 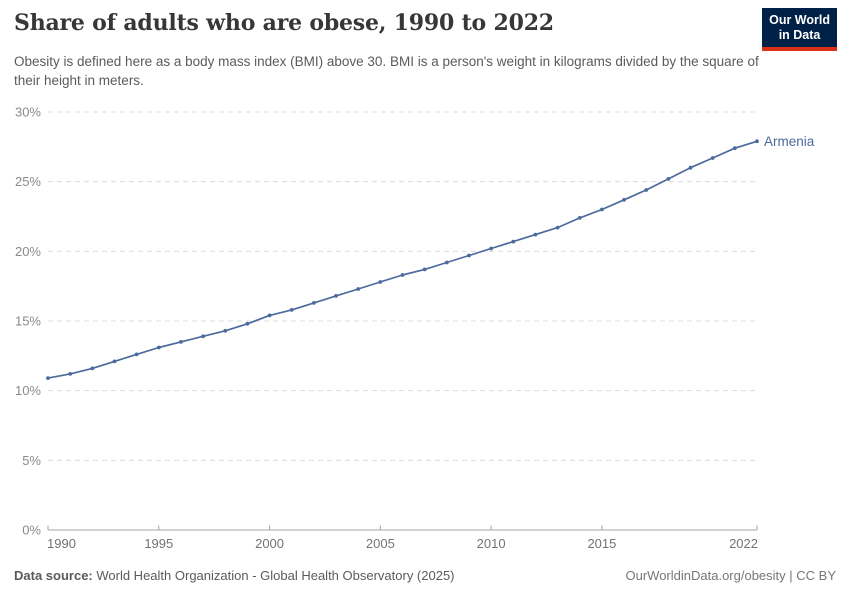 What do you see at coordinates (743, 543) in the screenshot?
I see `x-tick-label: 2022` at bounding box center [743, 543].